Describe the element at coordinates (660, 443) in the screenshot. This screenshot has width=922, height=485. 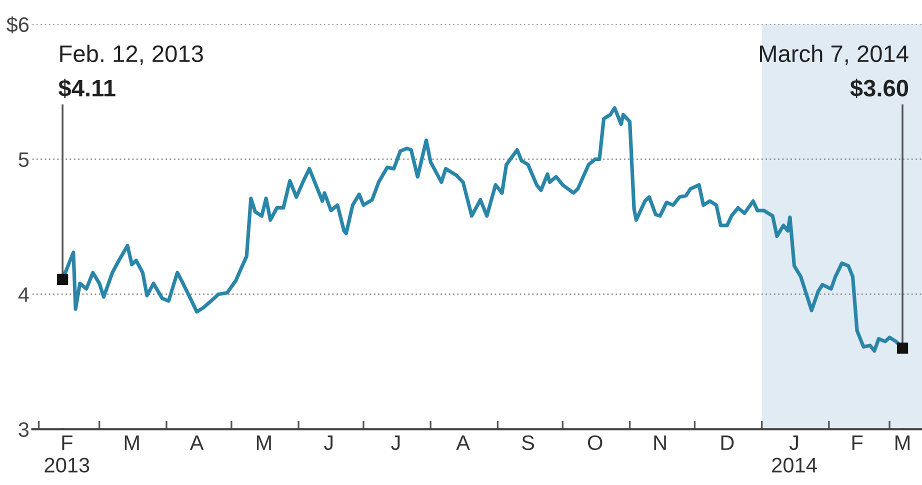
I see `x-tick-label: N` at that location.